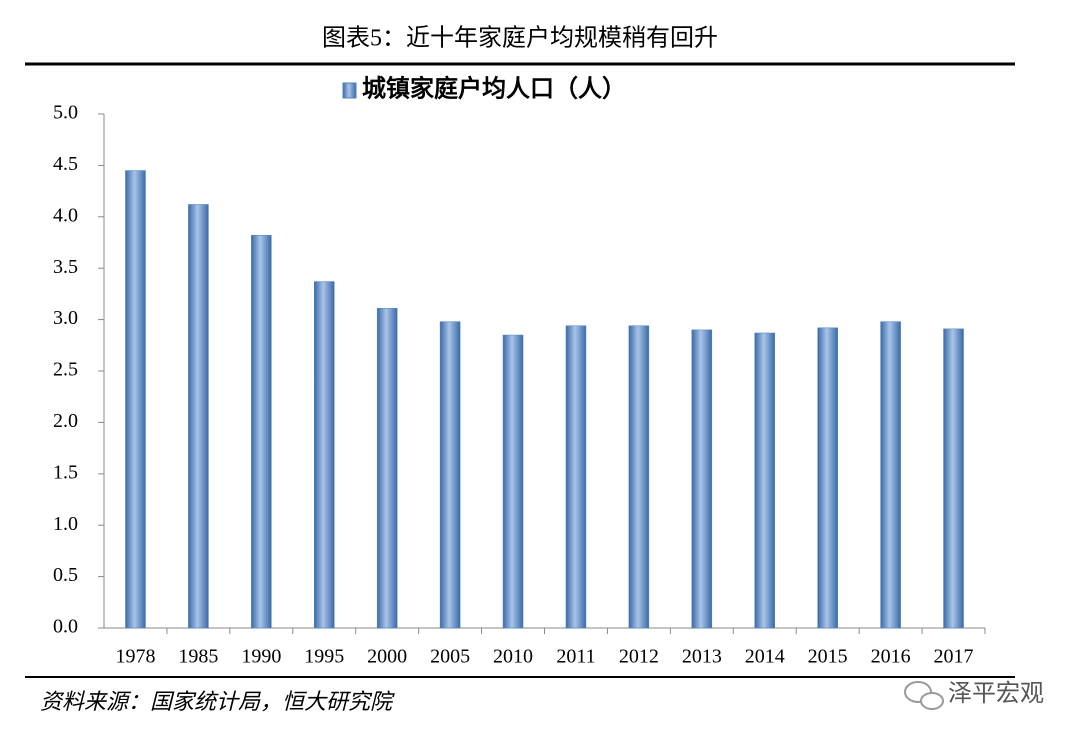 The width and height of the screenshot is (1080, 743). What do you see at coordinates (65, 318) in the screenshot?
I see `y-tick-label: 3.0` at bounding box center [65, 318].